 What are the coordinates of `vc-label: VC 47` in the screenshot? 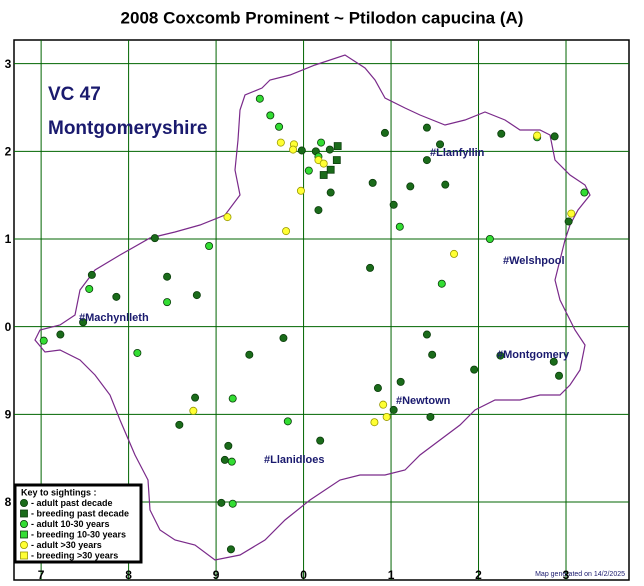 It's located at (74, 94).